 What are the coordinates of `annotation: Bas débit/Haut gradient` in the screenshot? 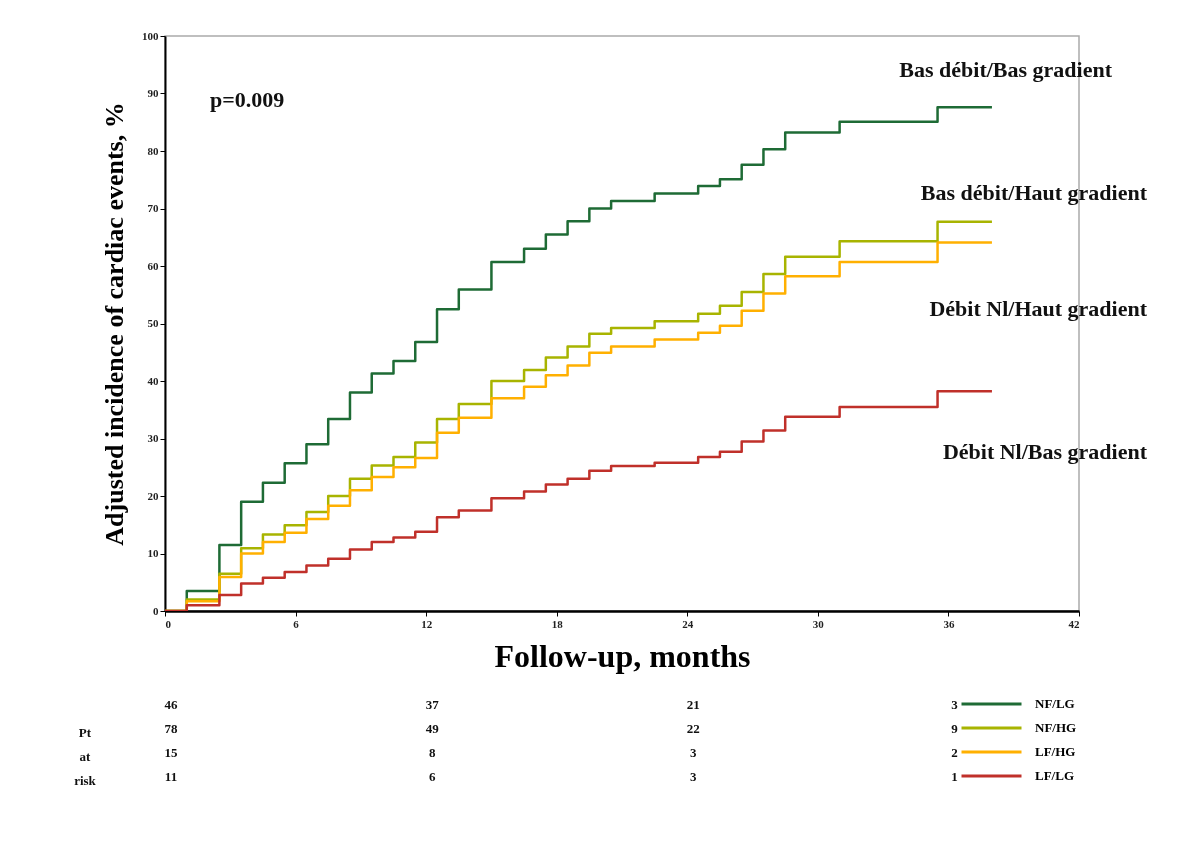 It's located at (1034, 192).